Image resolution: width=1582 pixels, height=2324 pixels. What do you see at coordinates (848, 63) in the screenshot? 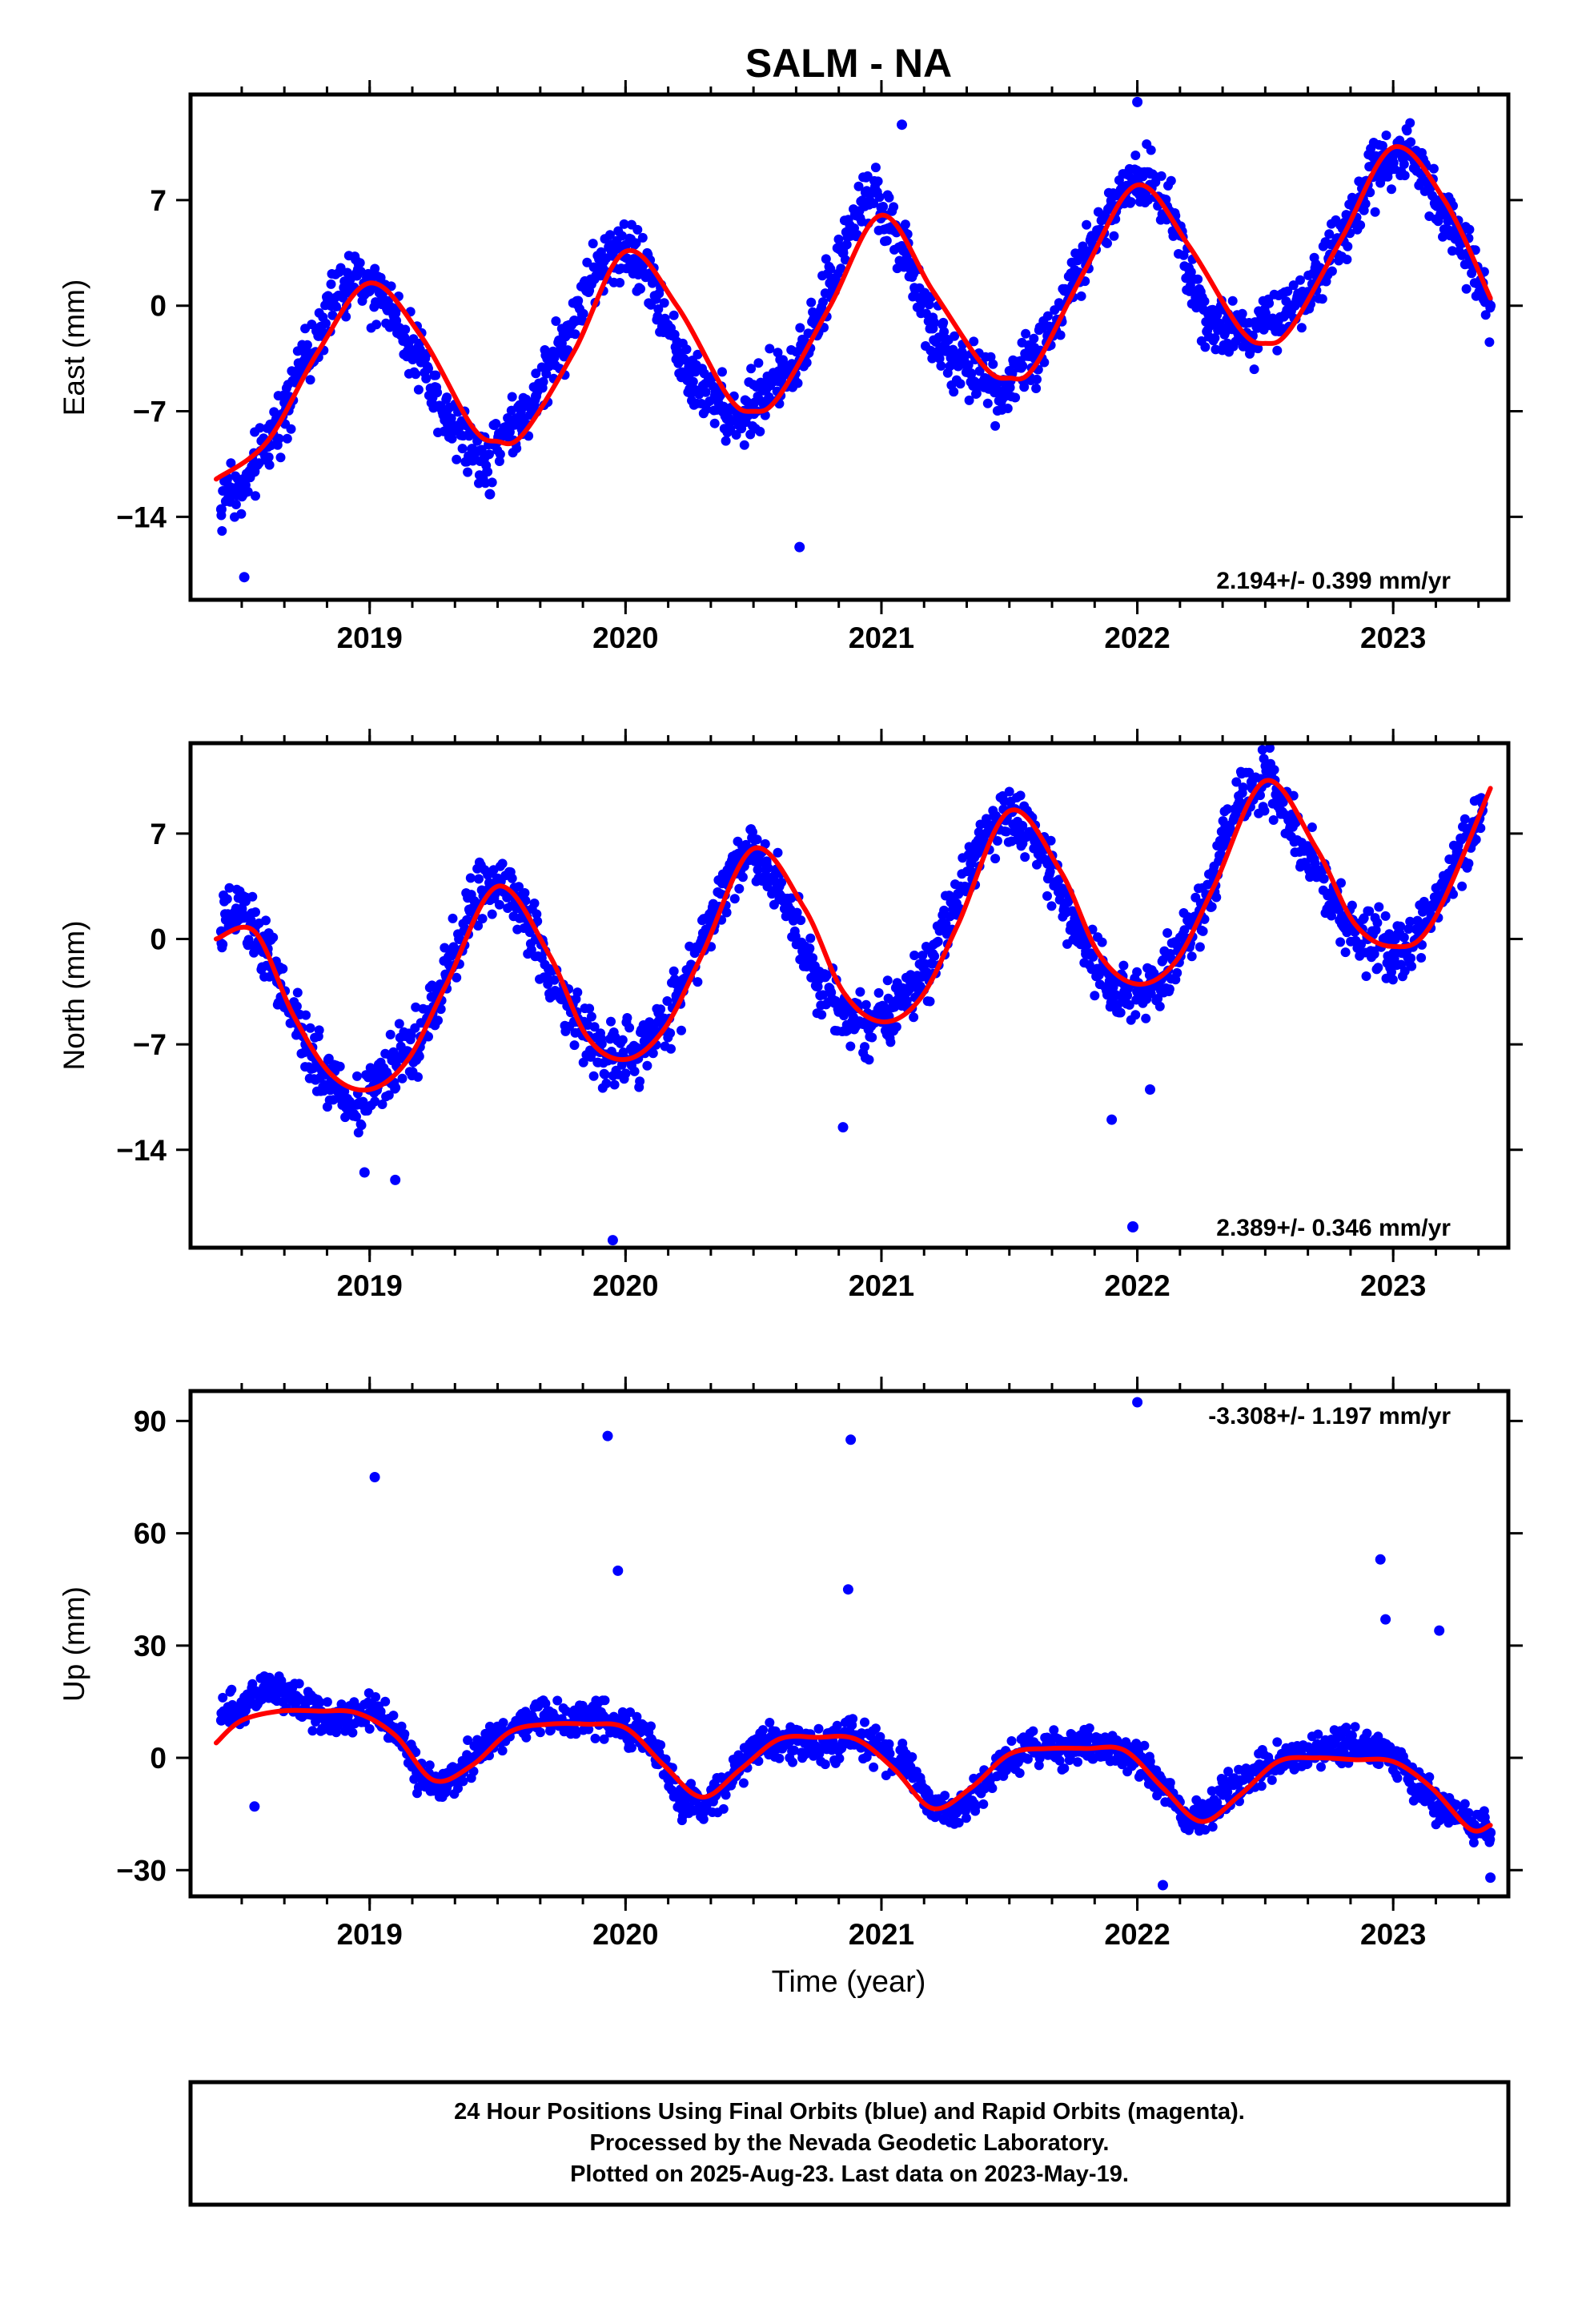
I see `chart-title: SALM - NA` at bounding box center [848, 63].